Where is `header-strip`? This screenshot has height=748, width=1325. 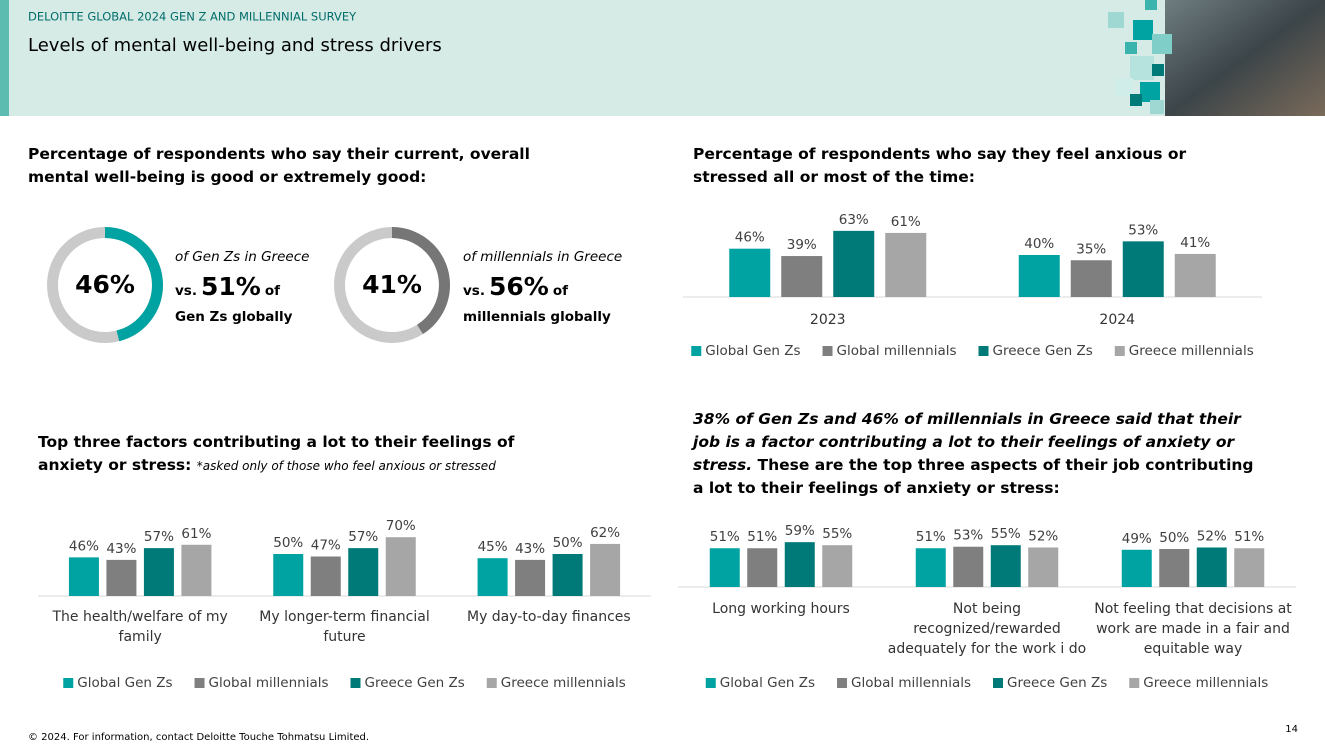 header-strip is located at coordinates (4, 58).